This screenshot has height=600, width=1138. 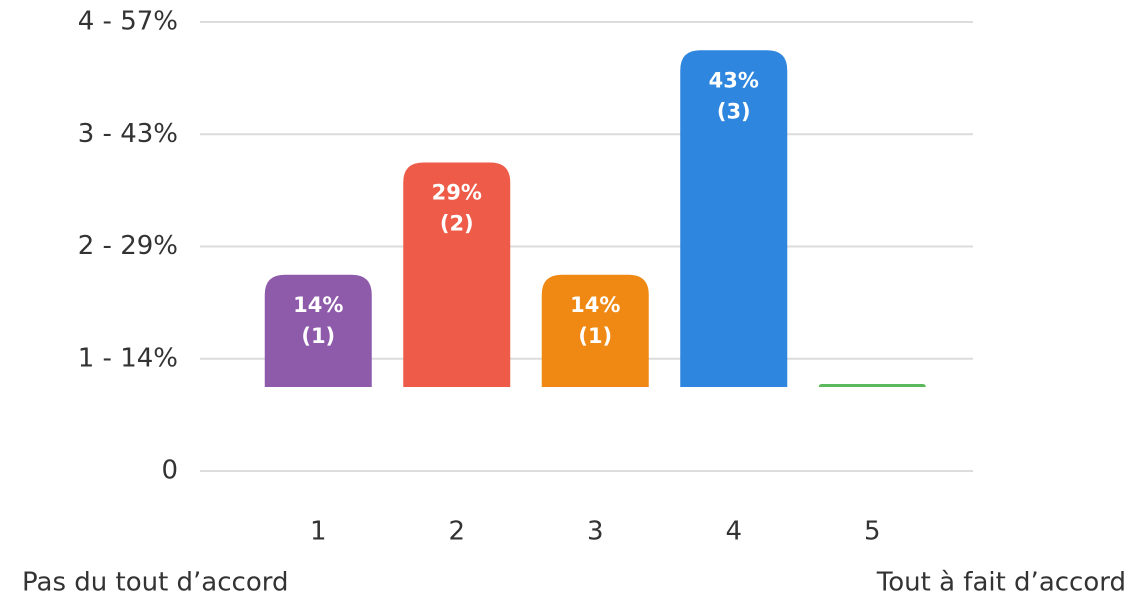 What do you see at coordinates (128, 22) in the screenshot?
I see `y-tick-label: 4 - 57%` at bounding box center [128, 22].